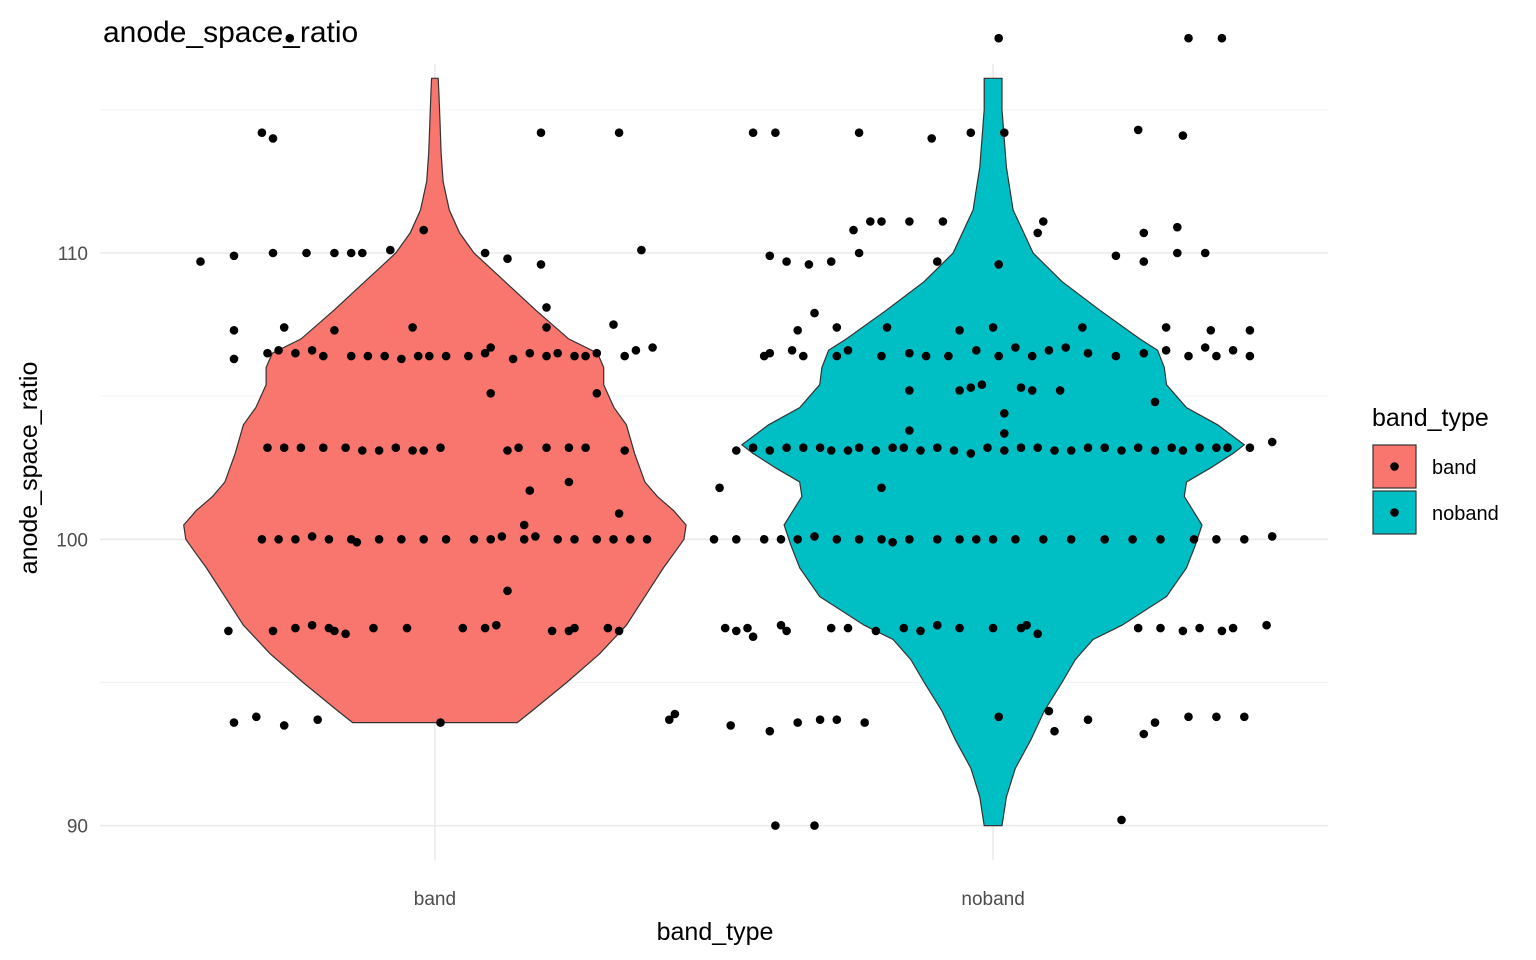 This screenshot has height=960, width=1536. I want to click on legend-key-point, so click(1394, 512).